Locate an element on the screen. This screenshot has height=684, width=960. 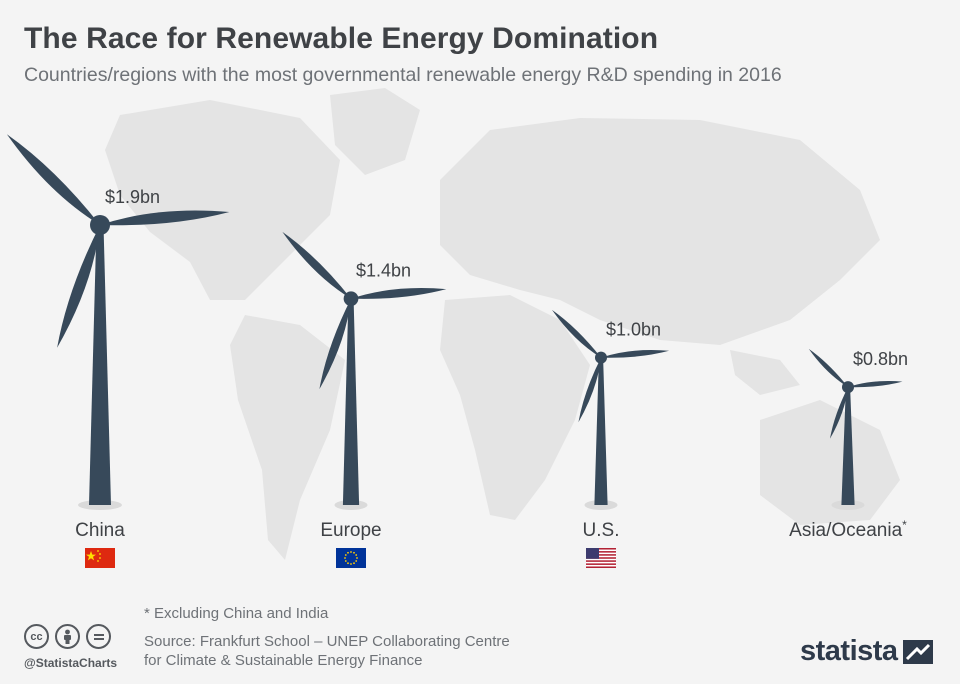
by-icon is located at coordinates (67, 636).